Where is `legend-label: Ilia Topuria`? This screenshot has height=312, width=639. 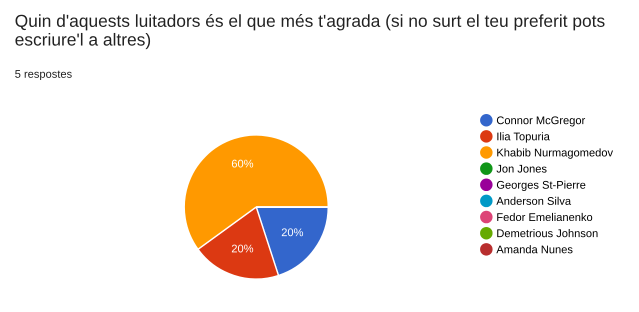 legend-label: Ilia Topuria is located at coordinates (523, 137).